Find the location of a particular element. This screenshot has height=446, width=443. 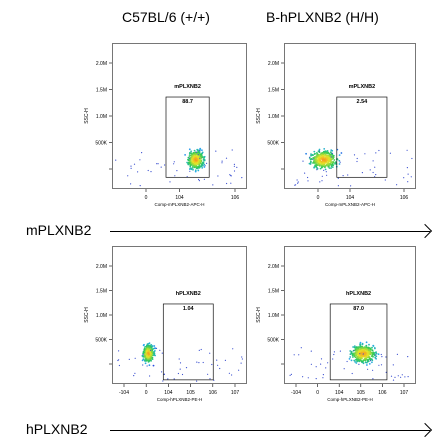

gate-percentage: 1.04 is located at coordinates (189, 309).